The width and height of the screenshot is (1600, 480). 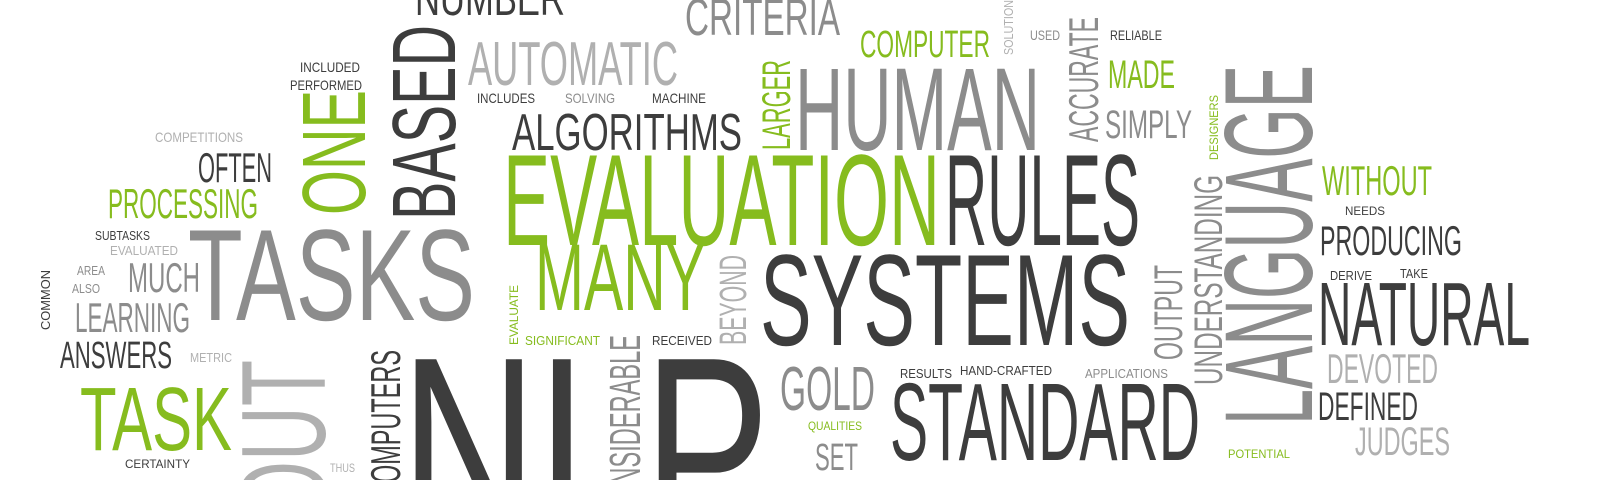 I want to click on word: CONSIDERABLE, so click(x=625, y=407).